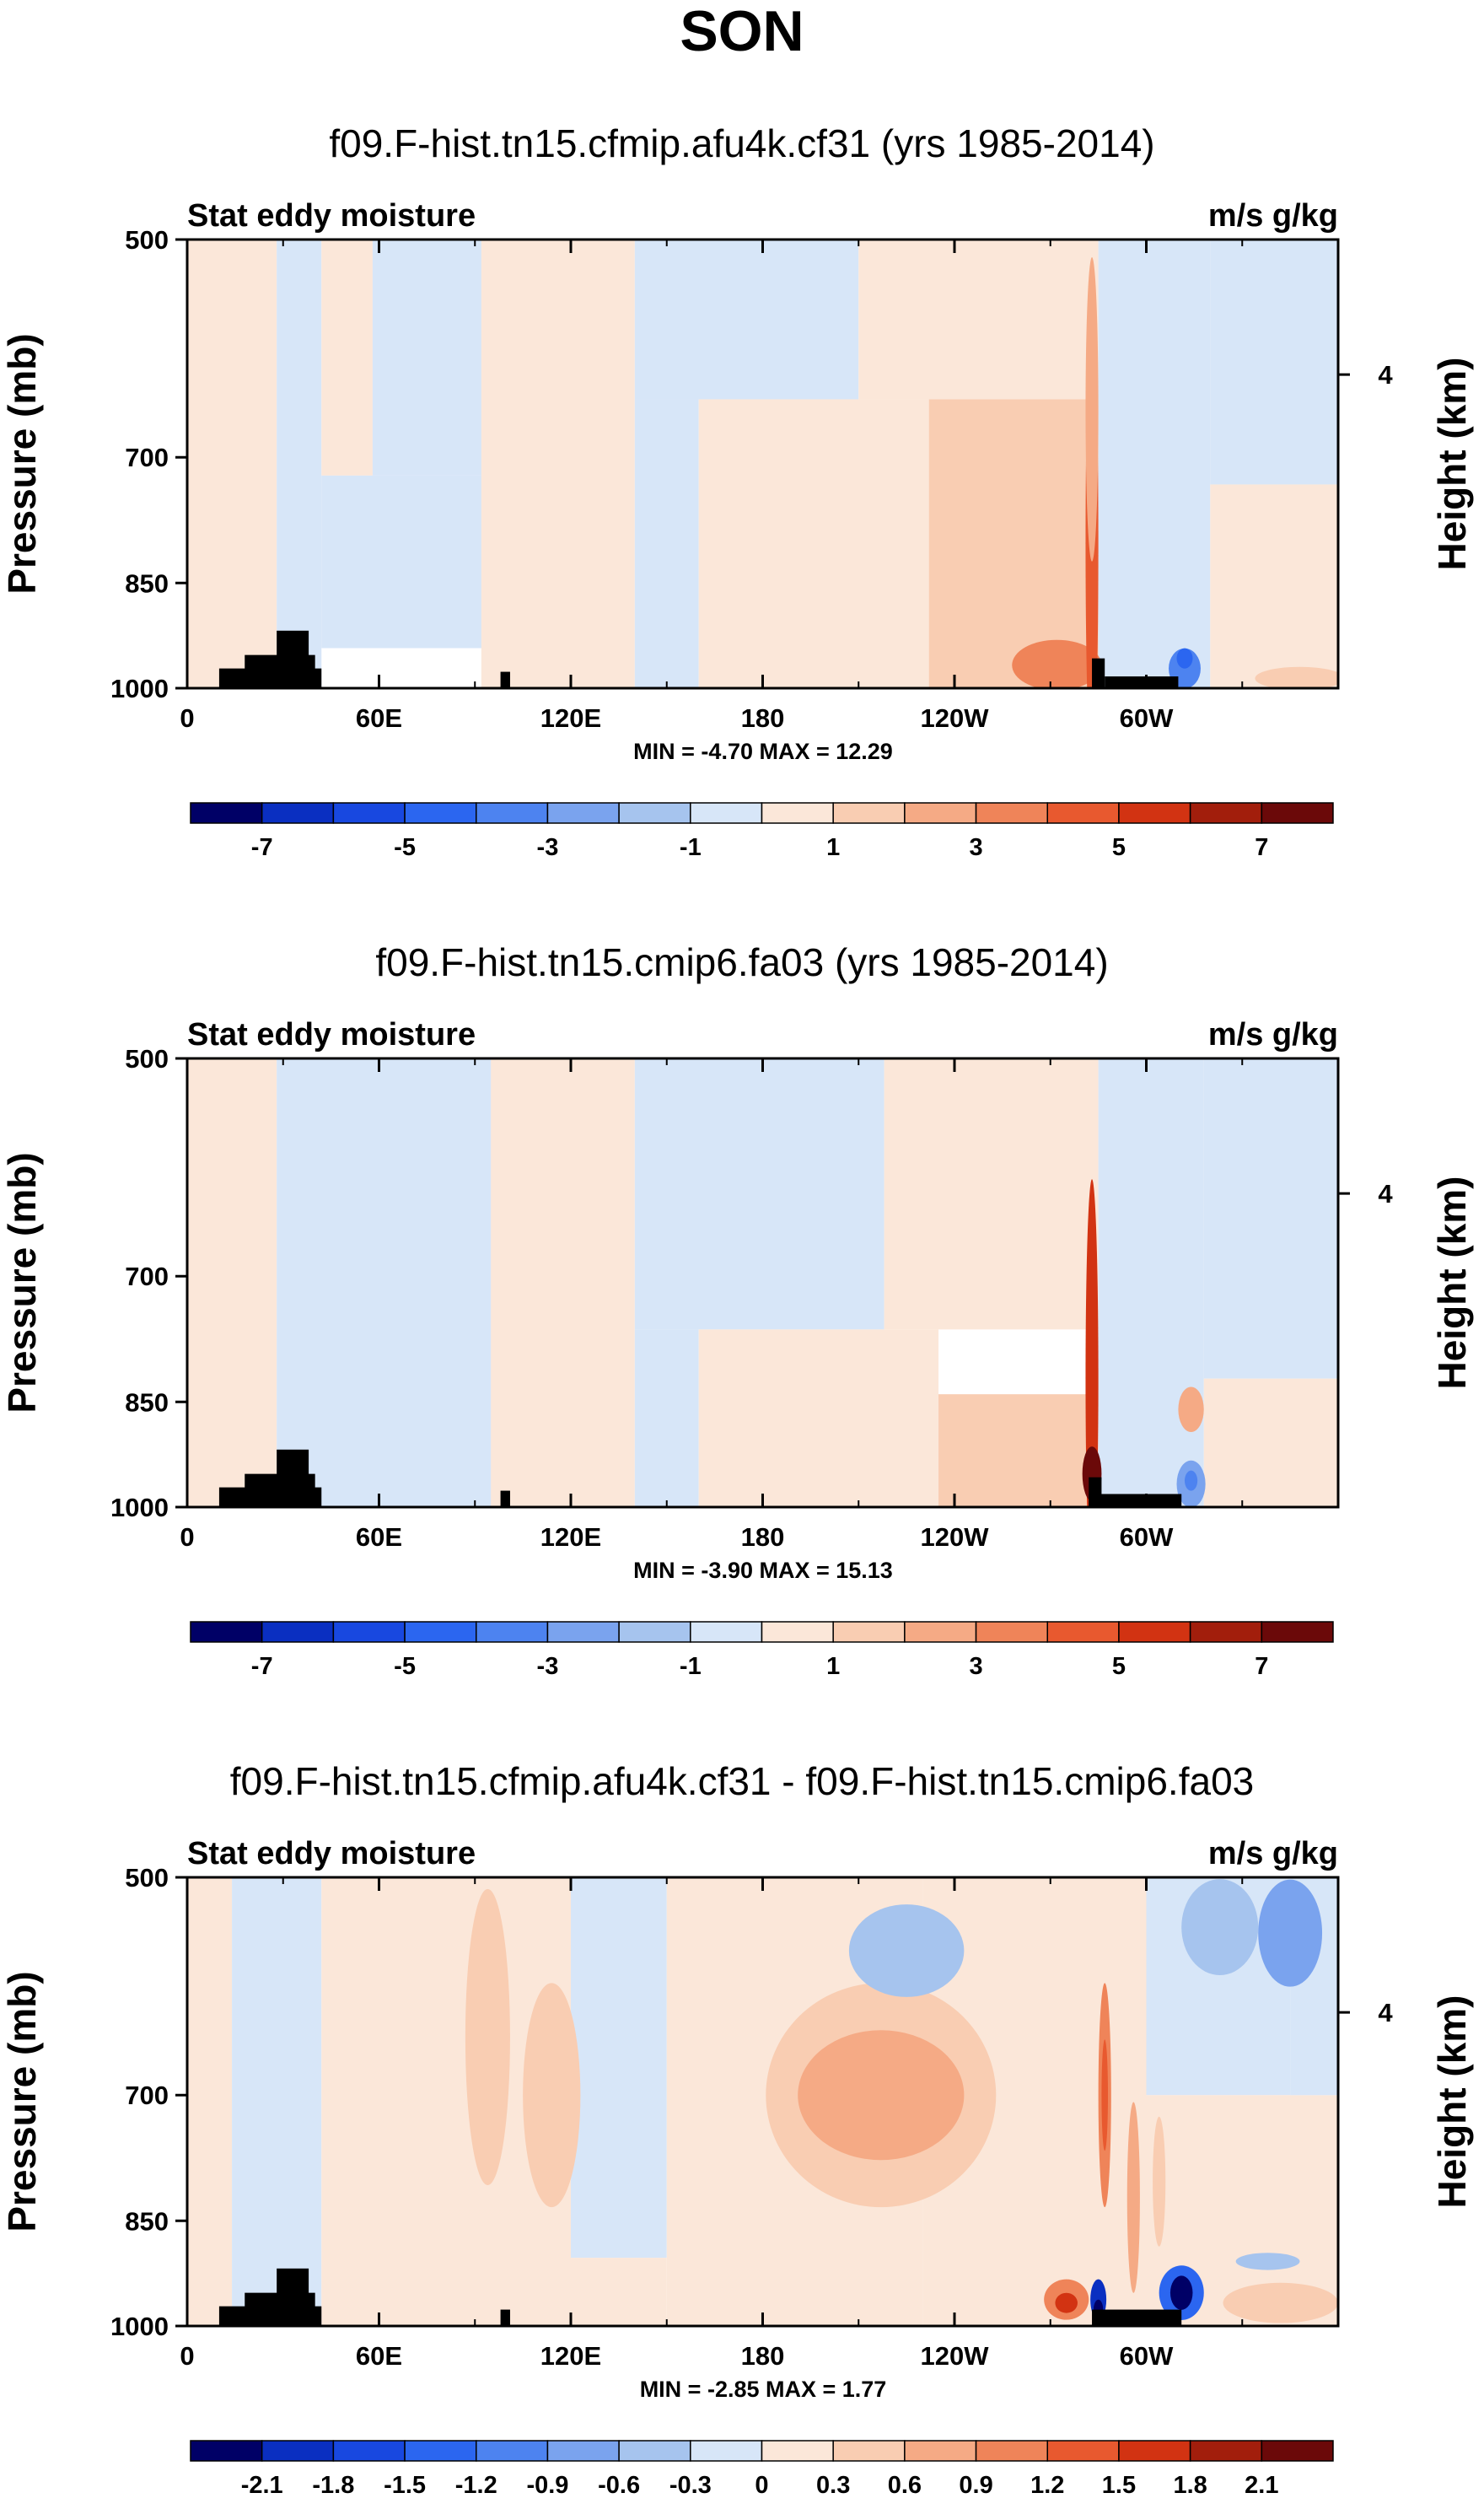 The image size is (1484, 2509). I want to click on colorbar-label: -0.3, so click(690, 2485).